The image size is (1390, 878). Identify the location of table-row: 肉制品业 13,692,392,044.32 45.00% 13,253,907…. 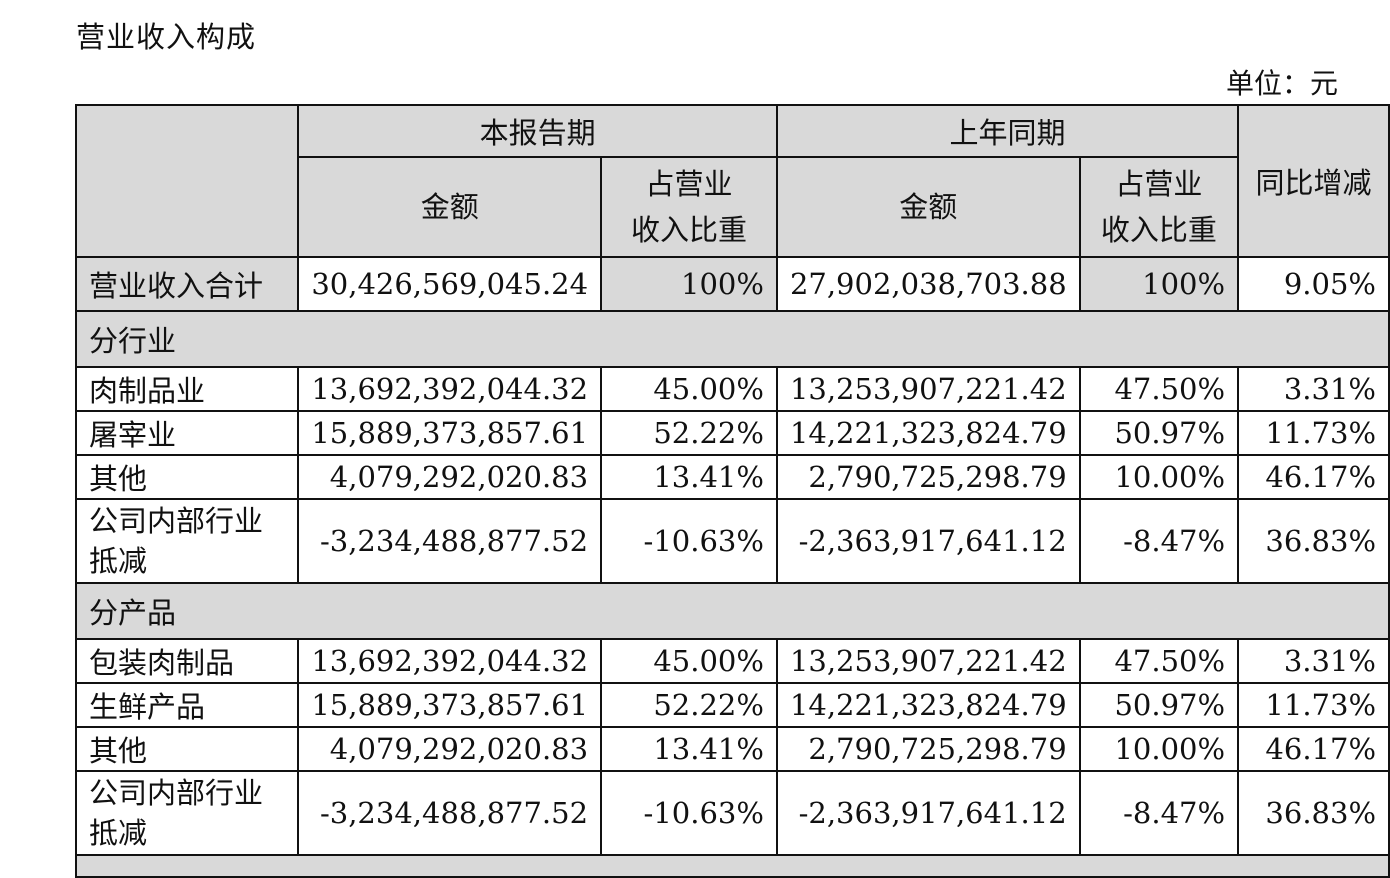
(732, 389).